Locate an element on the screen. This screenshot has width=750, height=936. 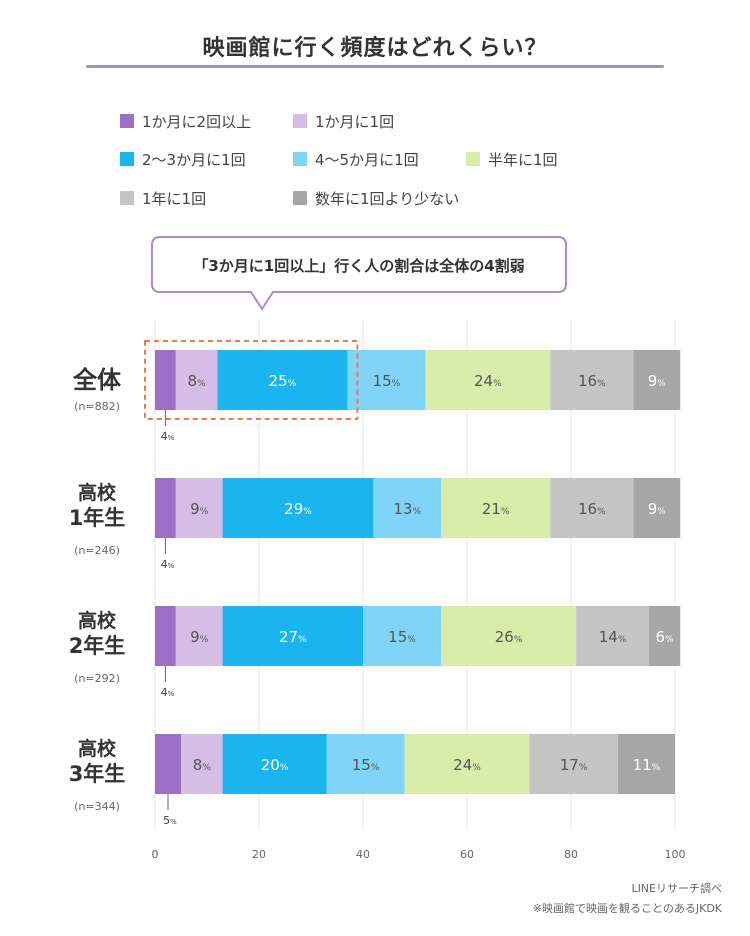
category-label: 全体 is located at coordinates (97, 380).